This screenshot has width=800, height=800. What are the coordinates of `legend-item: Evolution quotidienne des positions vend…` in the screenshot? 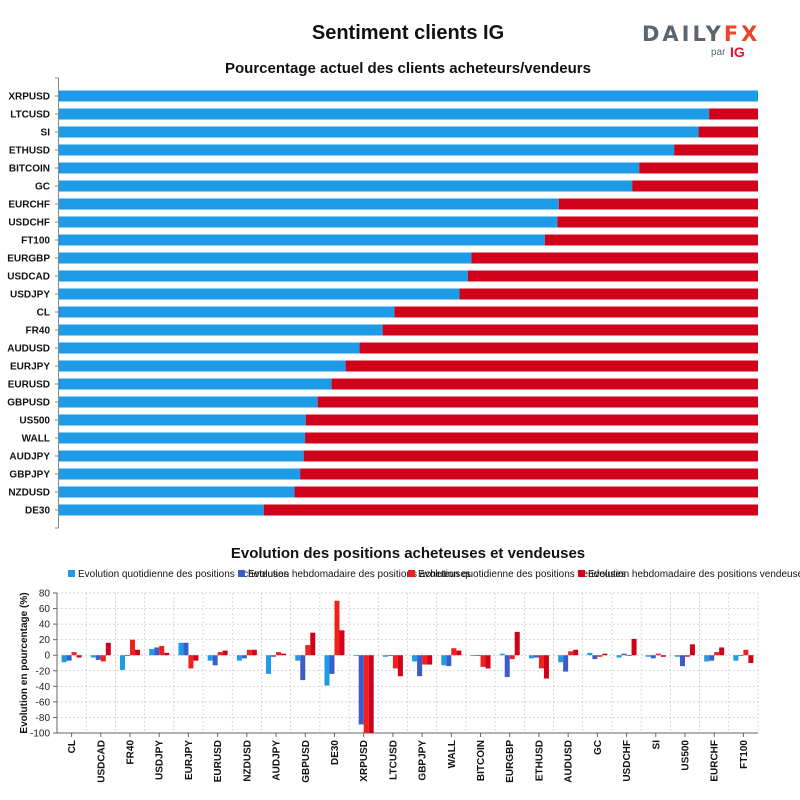 It's located at (517, 574).